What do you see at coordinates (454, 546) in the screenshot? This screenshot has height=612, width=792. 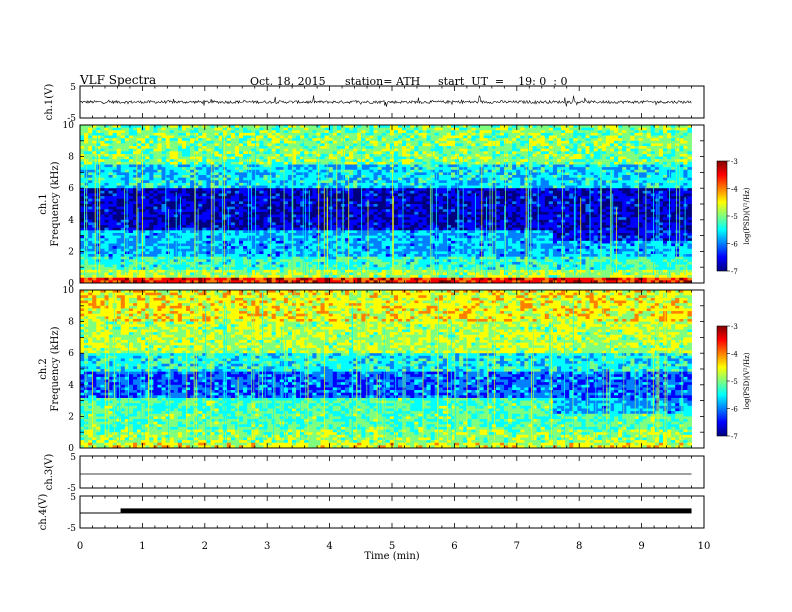 I see `x-tick-label: 6` at bounding box center [454, 546].